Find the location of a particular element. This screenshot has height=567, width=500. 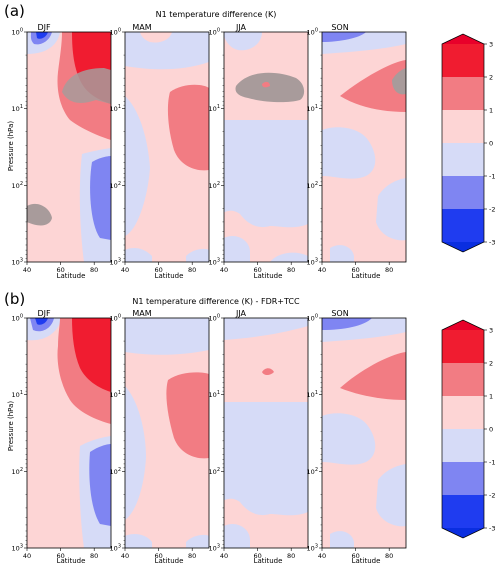

panel-a-jja-field is located at coordinates (266, 147).